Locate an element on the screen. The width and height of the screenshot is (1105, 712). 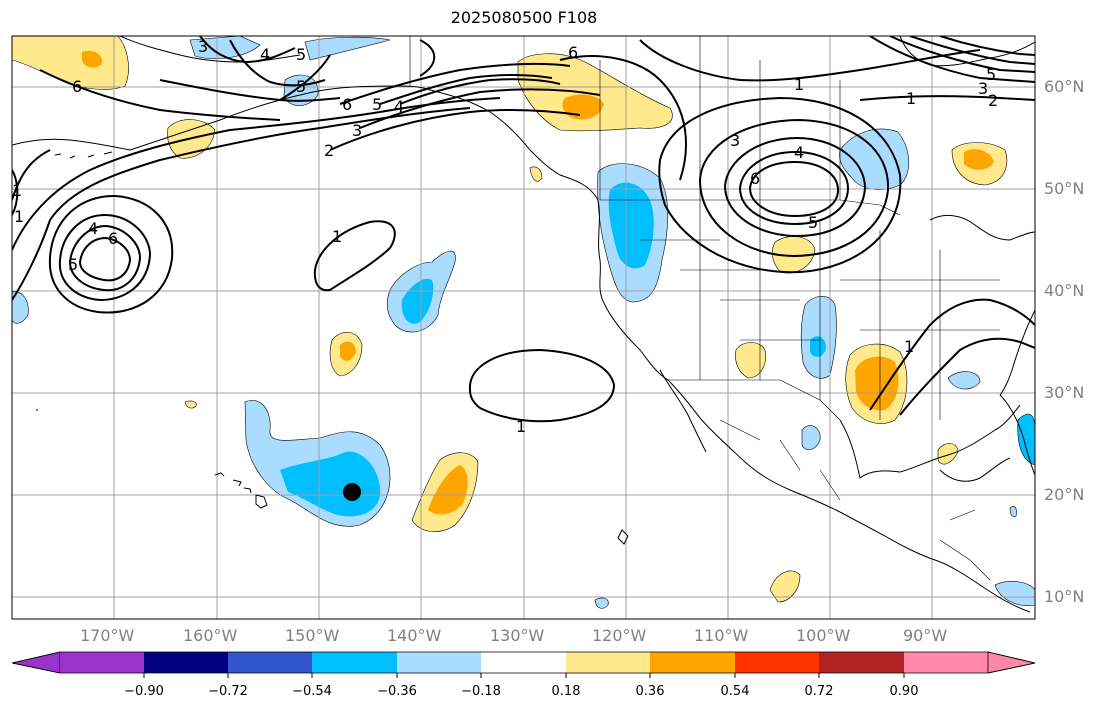
contour-line-1-canada-b is located at coordinates (947, 98).